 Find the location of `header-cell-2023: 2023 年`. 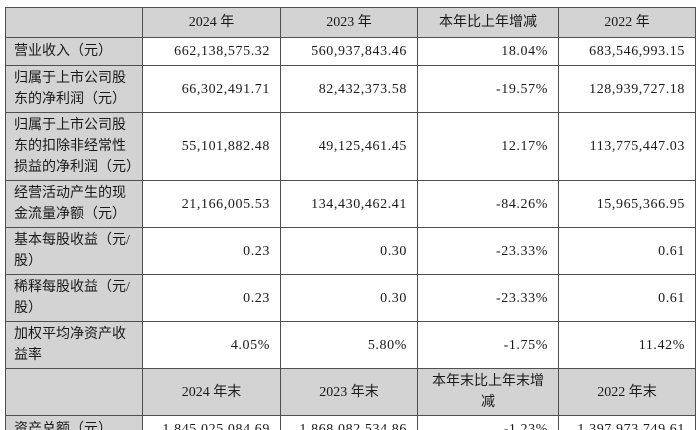

header-cell-2023: 2023 年 is located at coordinates (349, 22).